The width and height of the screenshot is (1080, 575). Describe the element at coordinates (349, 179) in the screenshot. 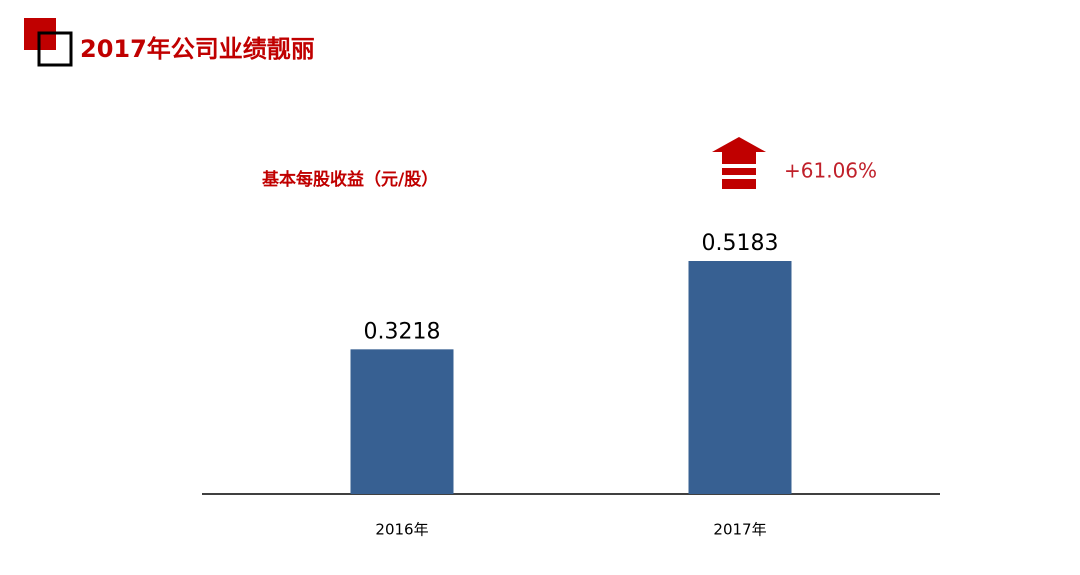

I see `chart-subtitle: 基本每股收益（元/股）` at that location.